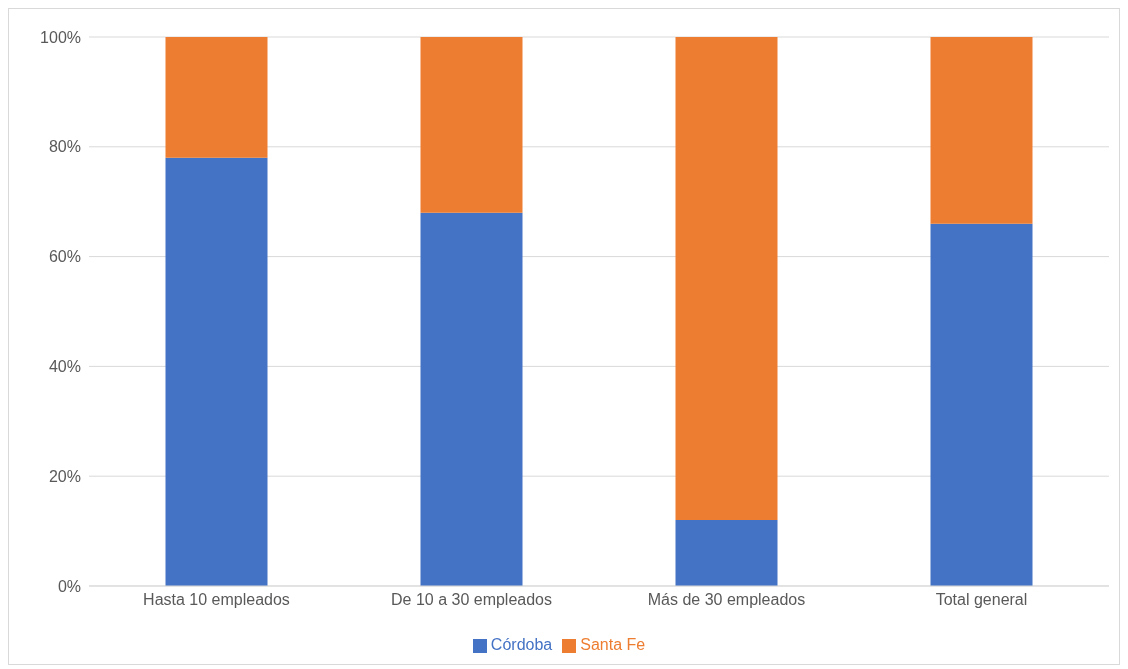  I want to click on y-tick-label: 40%, so click(64, 367).